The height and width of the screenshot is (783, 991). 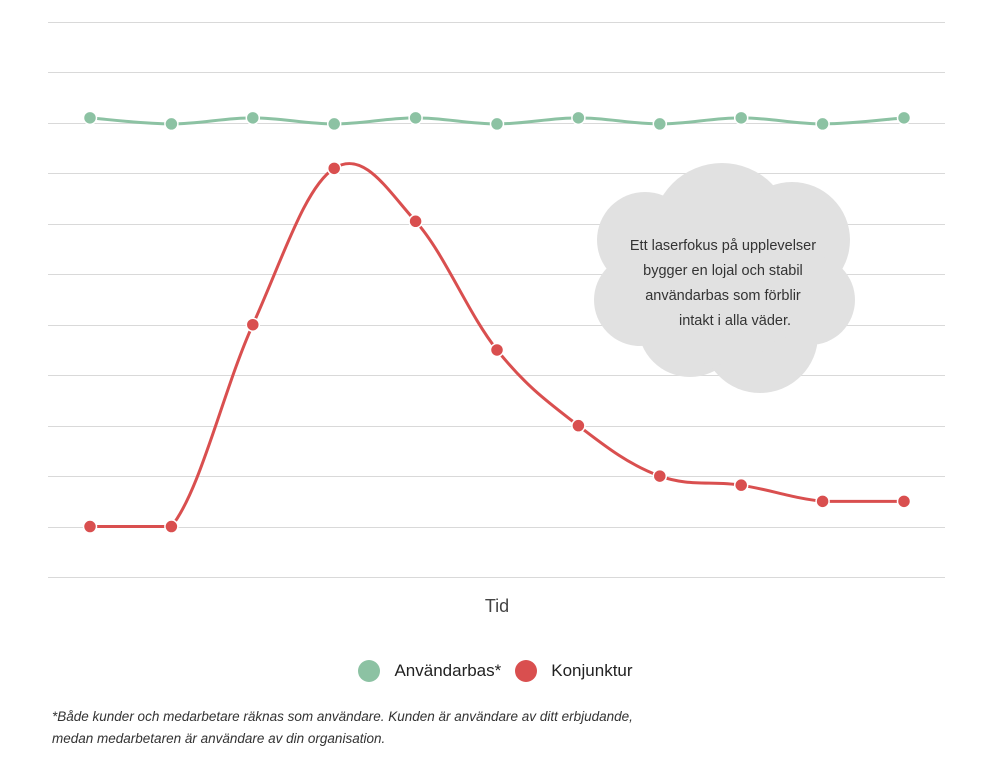 I want to click on callout-line-4: intakt i alla väder., so click(x=735, y=321).